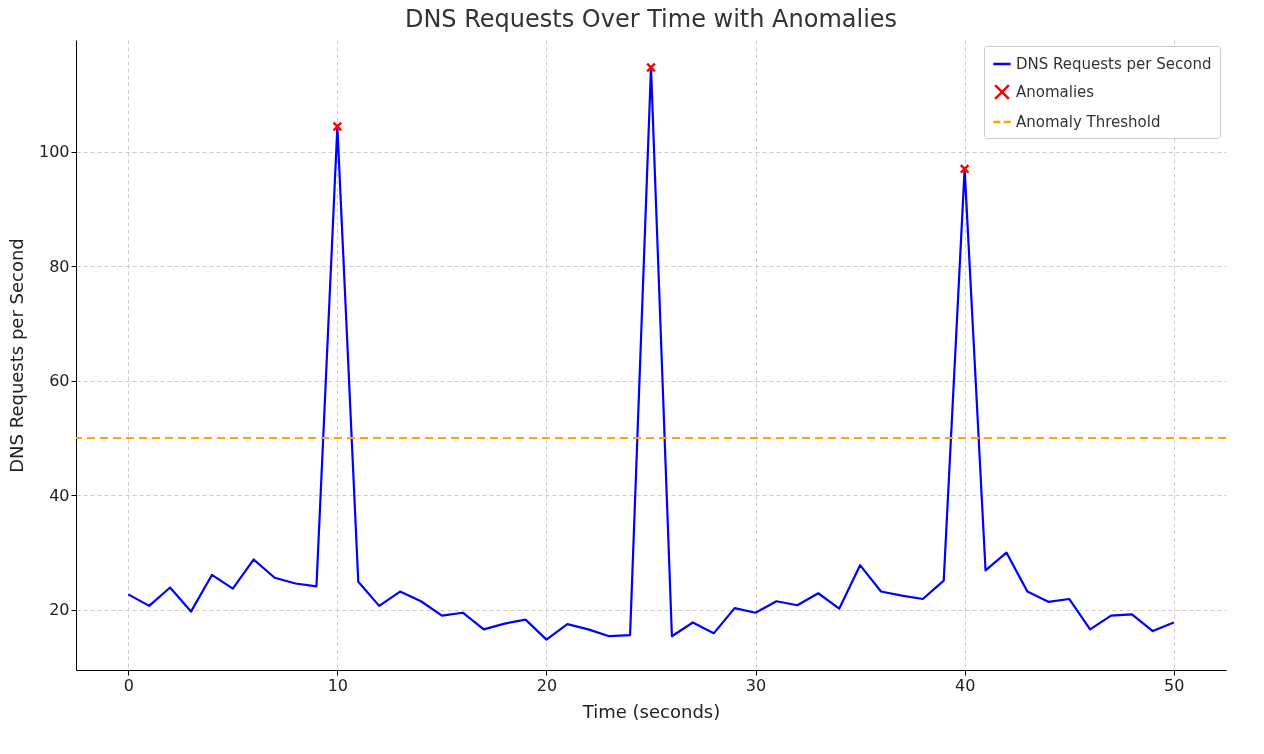 Image resolution: width=1264 pixels, height=754 pixels. Describe the element at coordinates (338, 685) in the screenshot. I see `x-tick-label: 10` at that location.